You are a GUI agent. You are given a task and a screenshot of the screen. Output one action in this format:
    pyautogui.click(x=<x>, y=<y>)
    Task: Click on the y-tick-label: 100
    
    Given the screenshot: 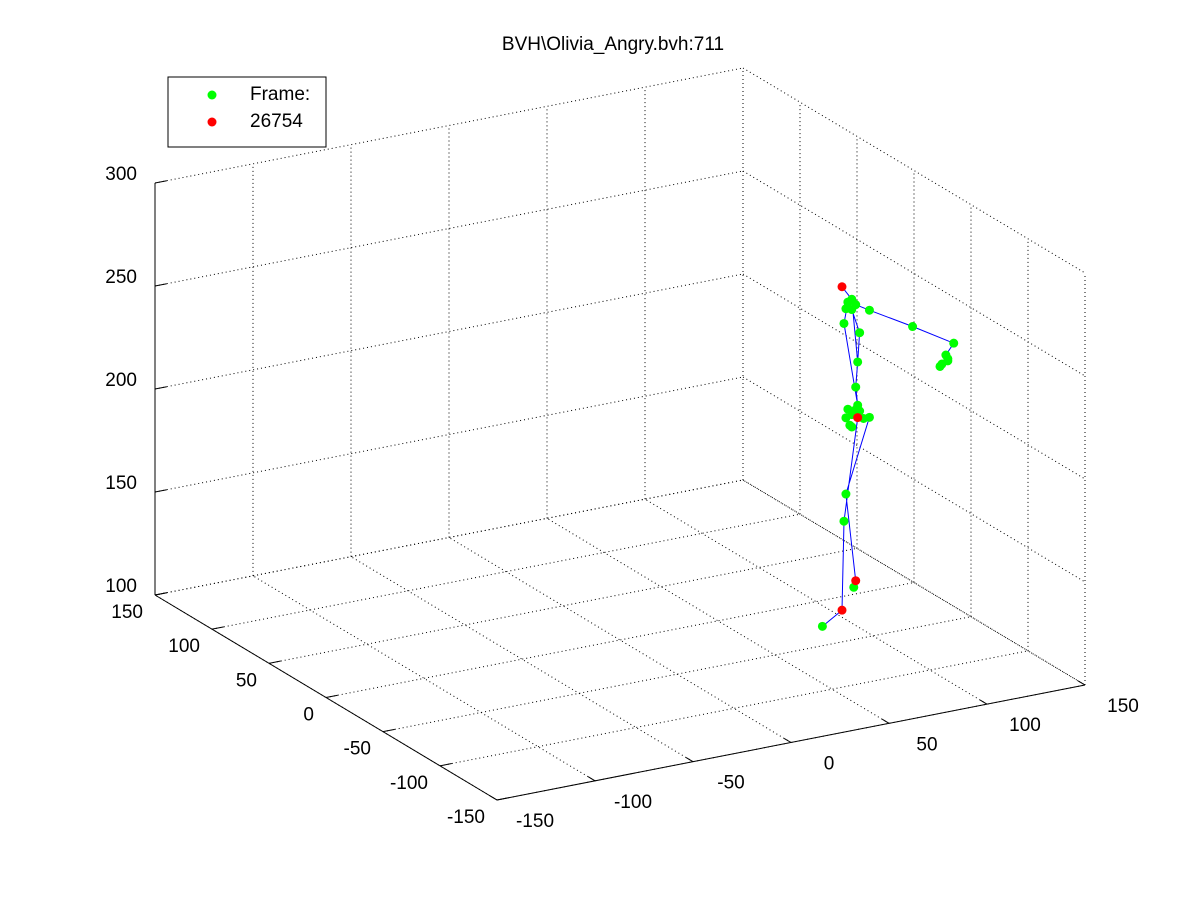 What is the action you would take?
    pyautogui.click(x=184, y=646)
    